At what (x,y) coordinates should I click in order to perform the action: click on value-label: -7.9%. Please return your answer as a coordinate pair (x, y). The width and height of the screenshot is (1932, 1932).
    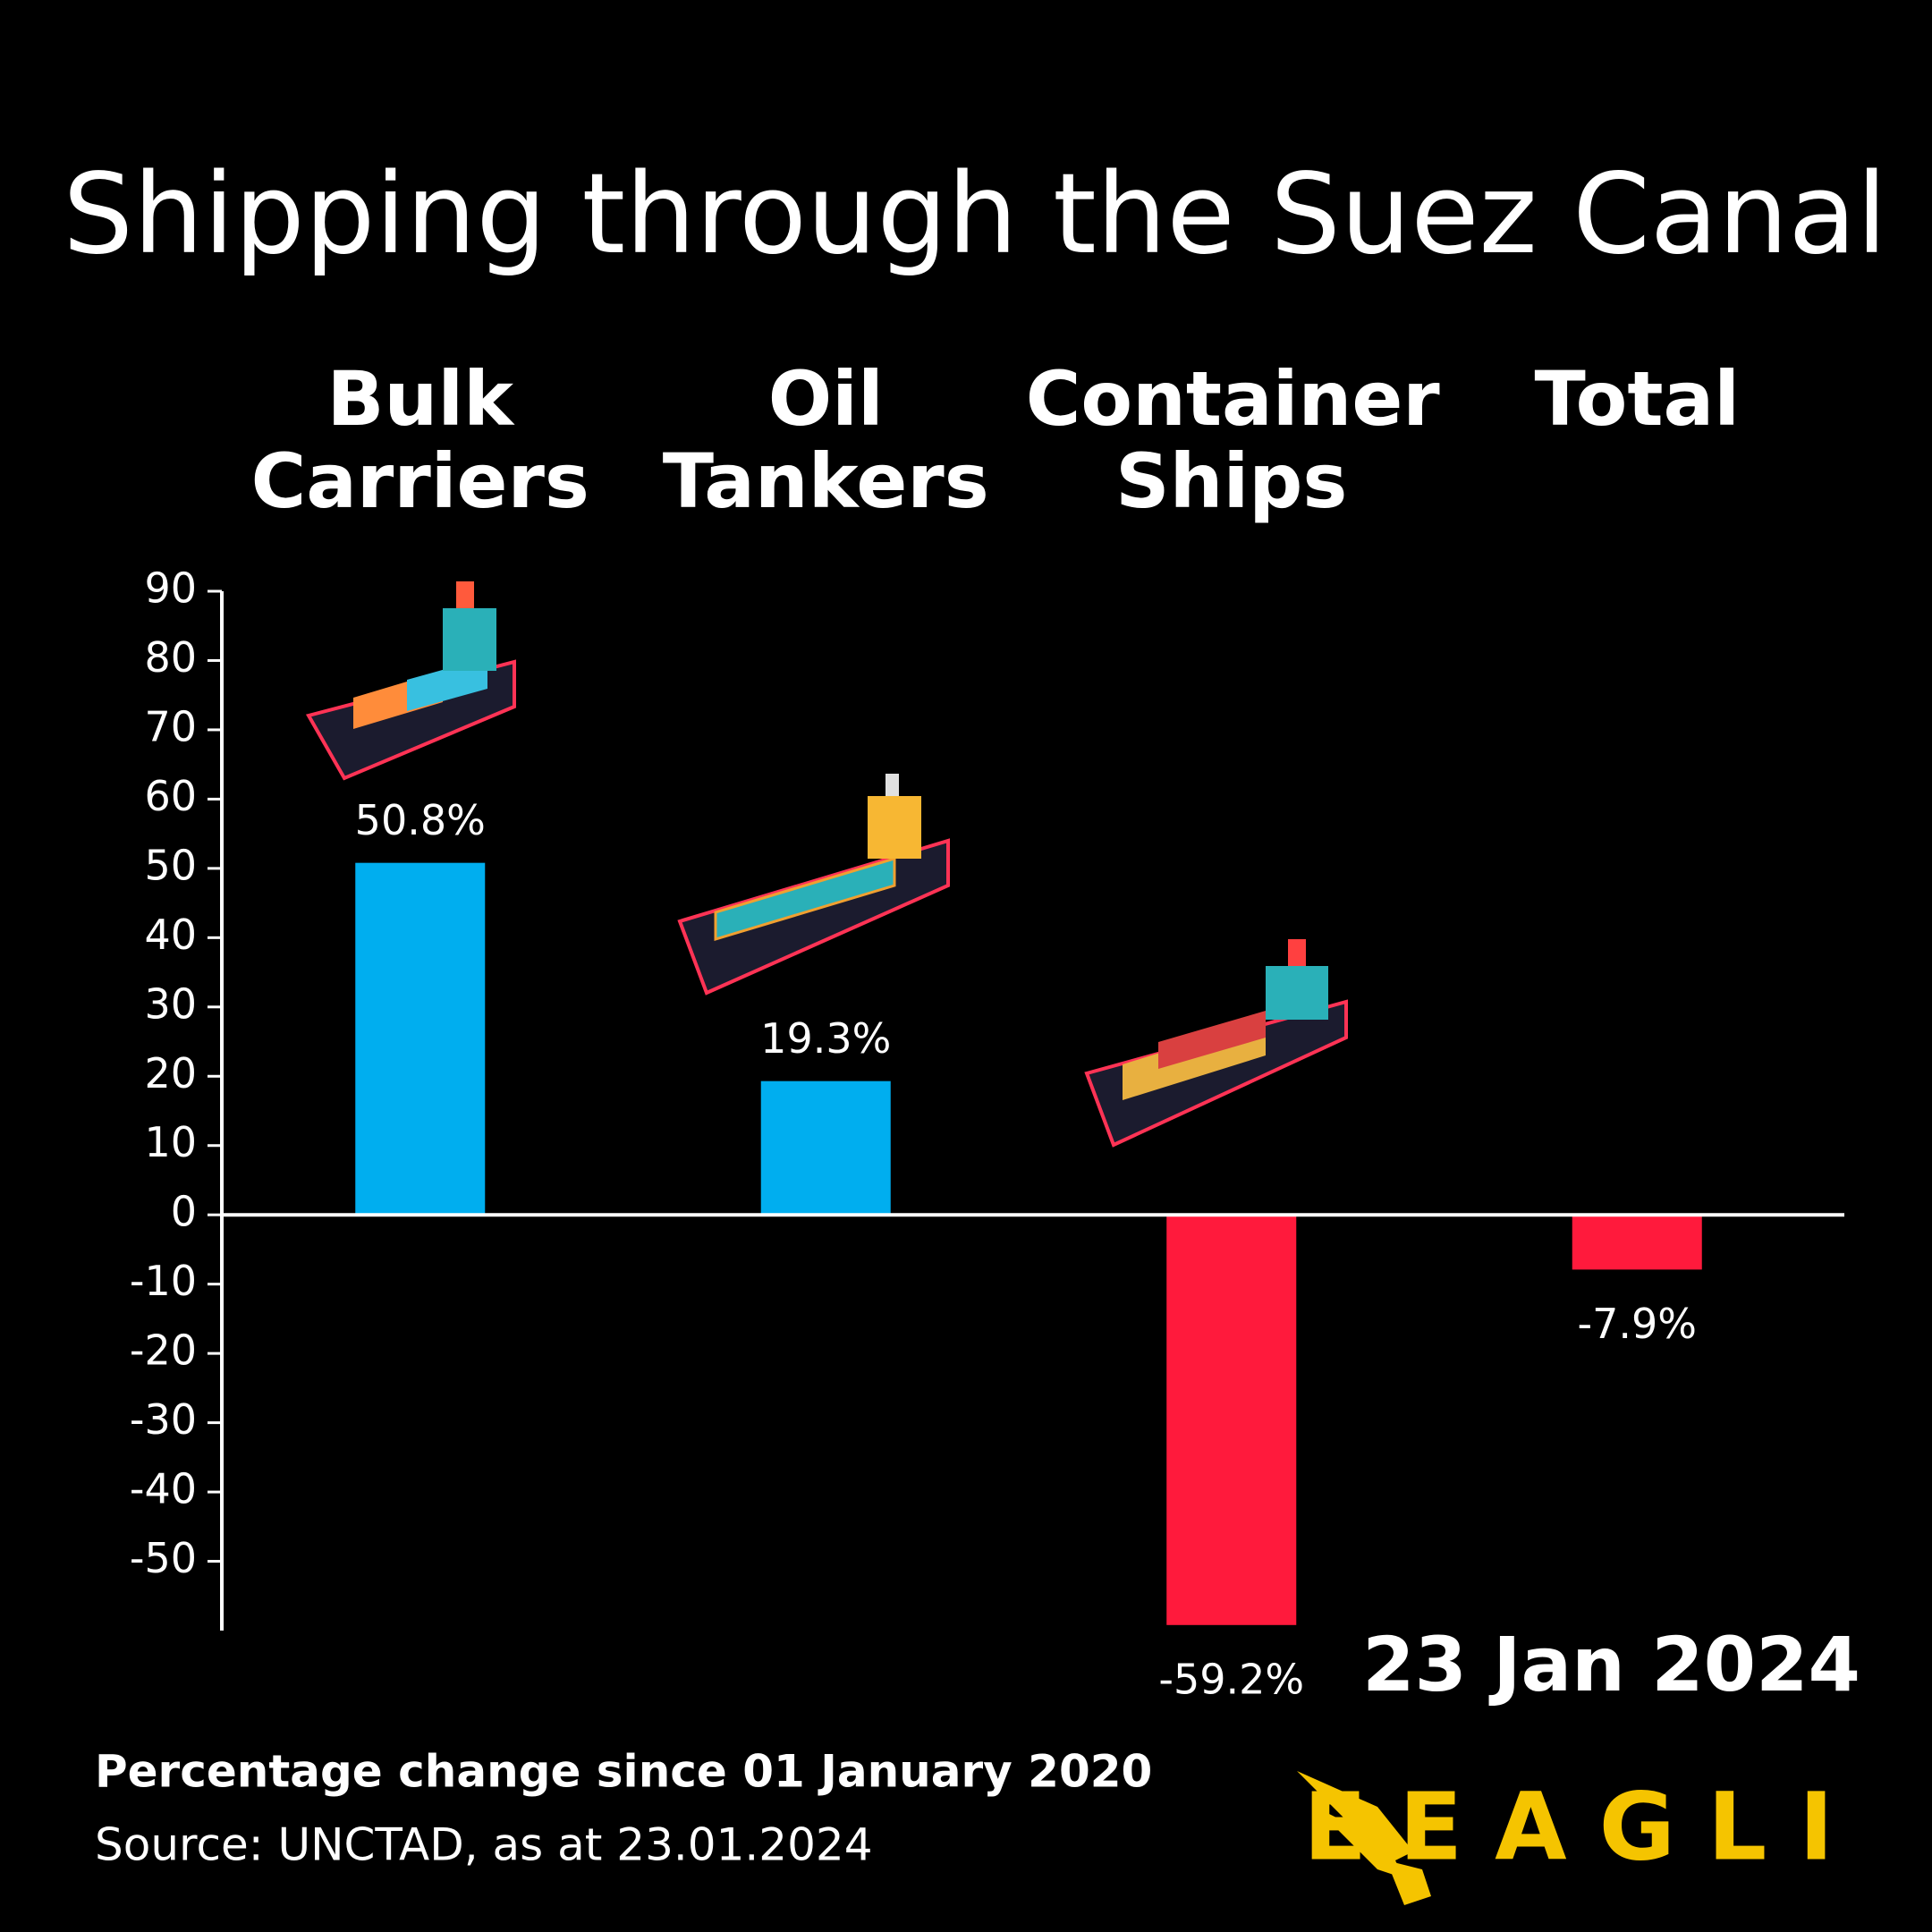
    Looking at the image, I should click on (1637, 1324).